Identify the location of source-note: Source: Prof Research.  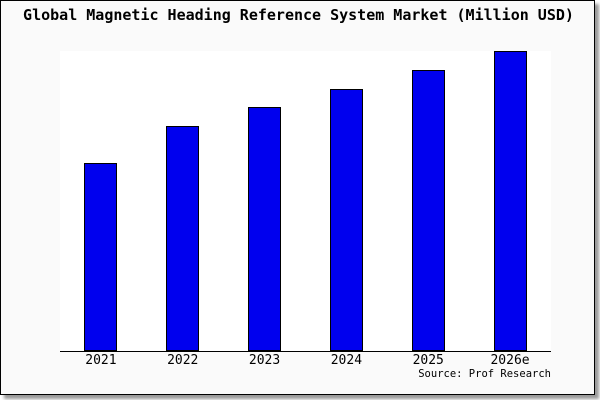
(484, 374).